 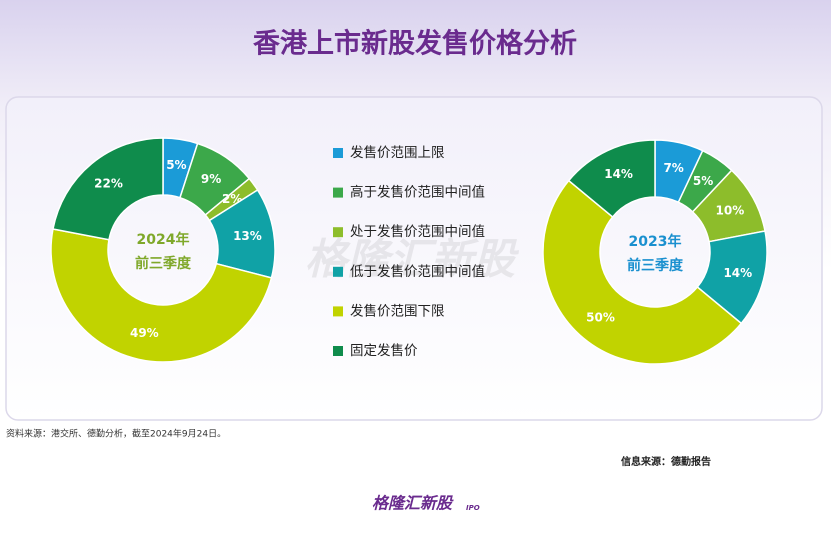 What do you see at coordinates (247, 236) in the screenshot?
I see `value-label: 13%` at bounding box center [247, 236].